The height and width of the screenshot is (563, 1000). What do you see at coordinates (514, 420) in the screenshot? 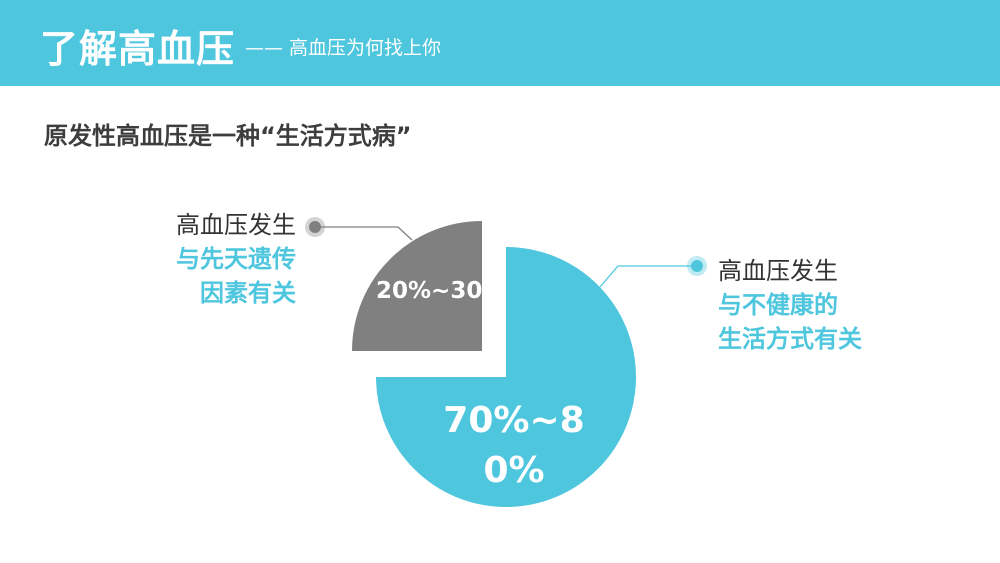
I see `lifestyle-percent-line1: 70%~8` at bounding box center [514, 420].